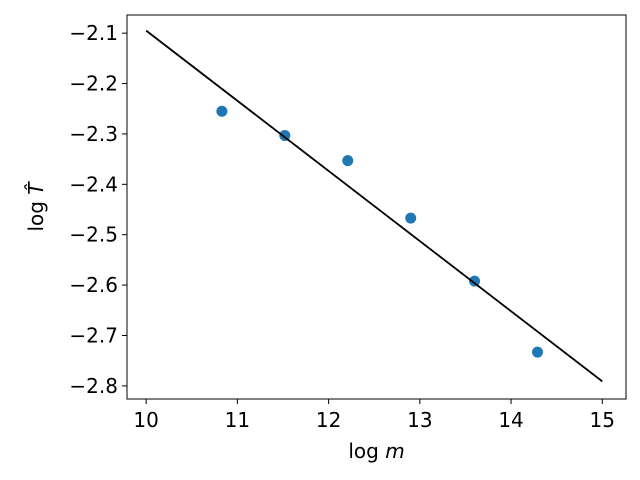 This screenshot has width=640, height=480. I want to click on y-tick-label: −2.8, so click(93, 386).